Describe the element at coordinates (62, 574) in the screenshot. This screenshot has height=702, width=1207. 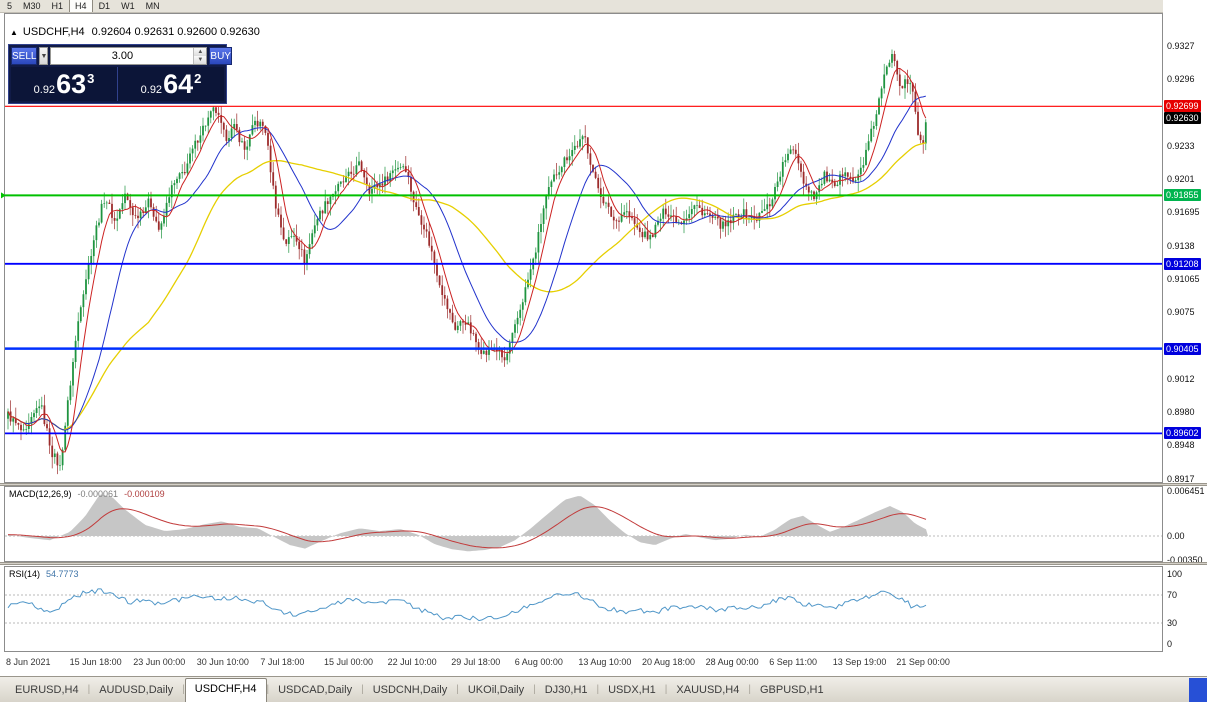
I see `rsi-value: 54.7773` at that location.